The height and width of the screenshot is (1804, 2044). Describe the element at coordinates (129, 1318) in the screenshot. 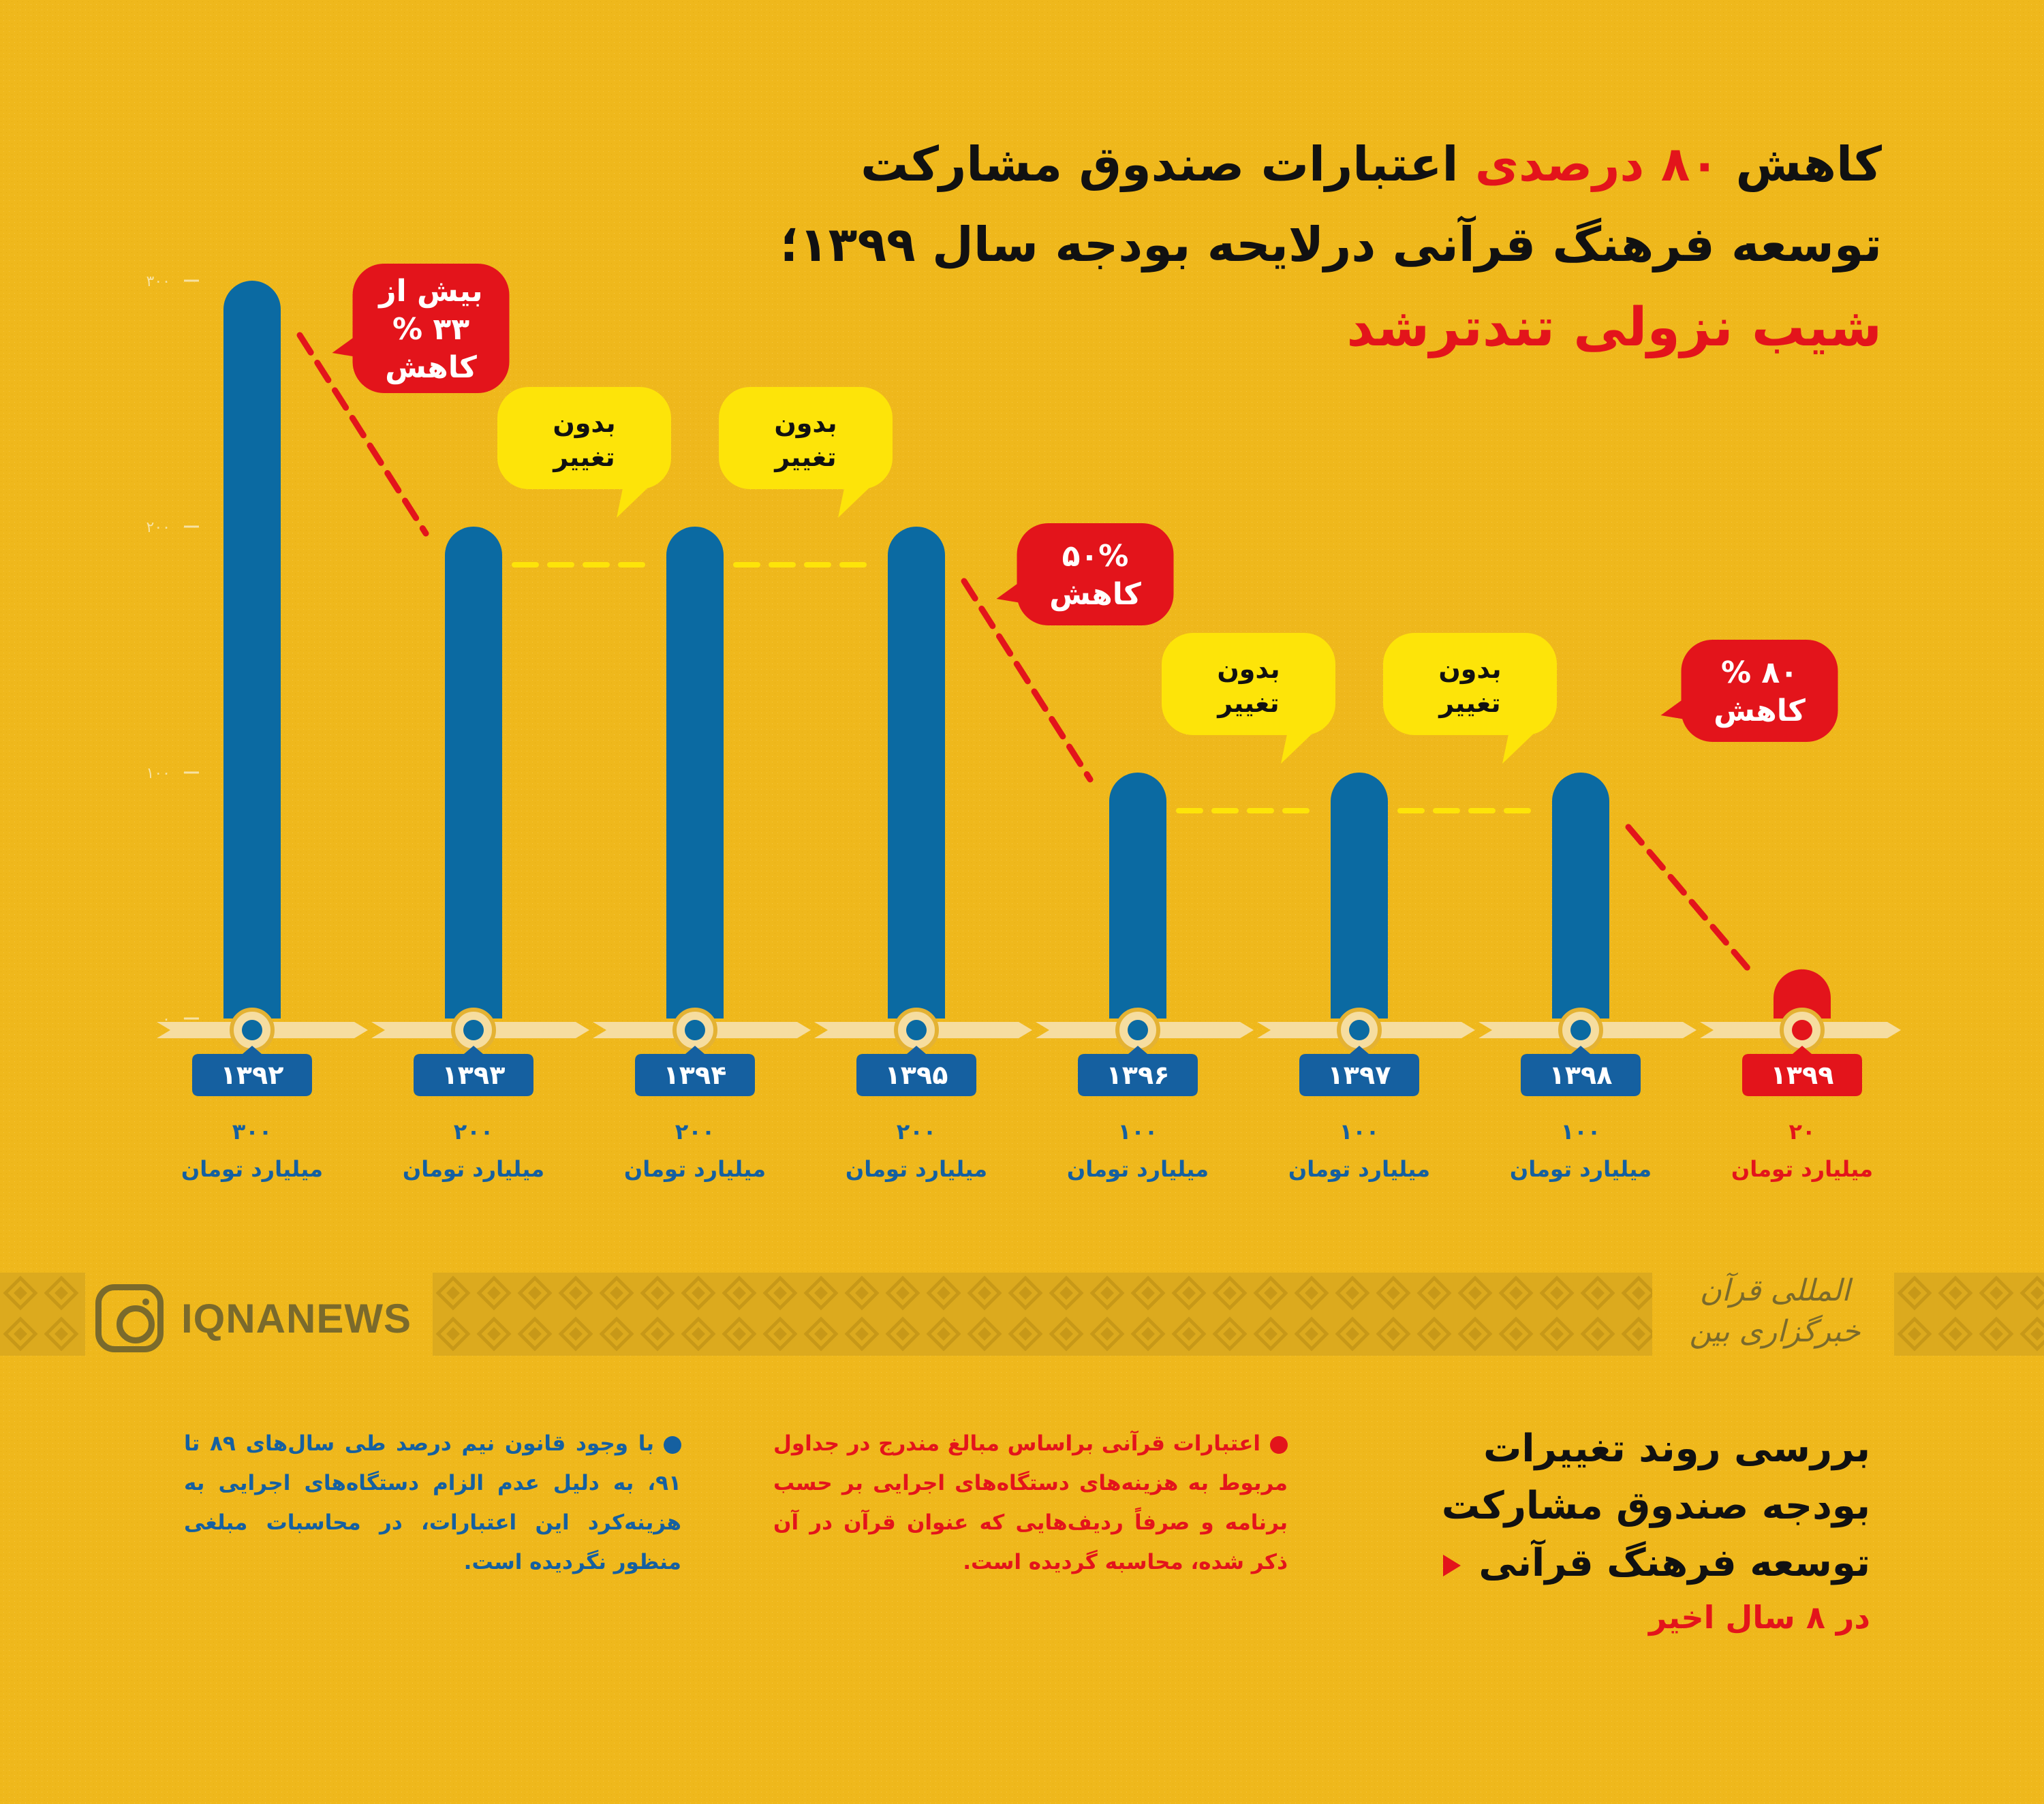

I see `instagram-icon` at that location.